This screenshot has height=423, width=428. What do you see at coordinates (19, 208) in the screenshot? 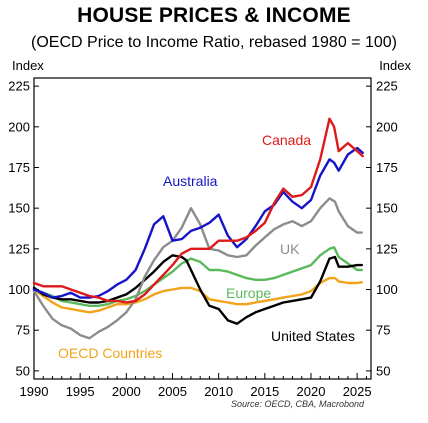
I see `y-tick-label-left: 150` at bounding box center [19, 208].